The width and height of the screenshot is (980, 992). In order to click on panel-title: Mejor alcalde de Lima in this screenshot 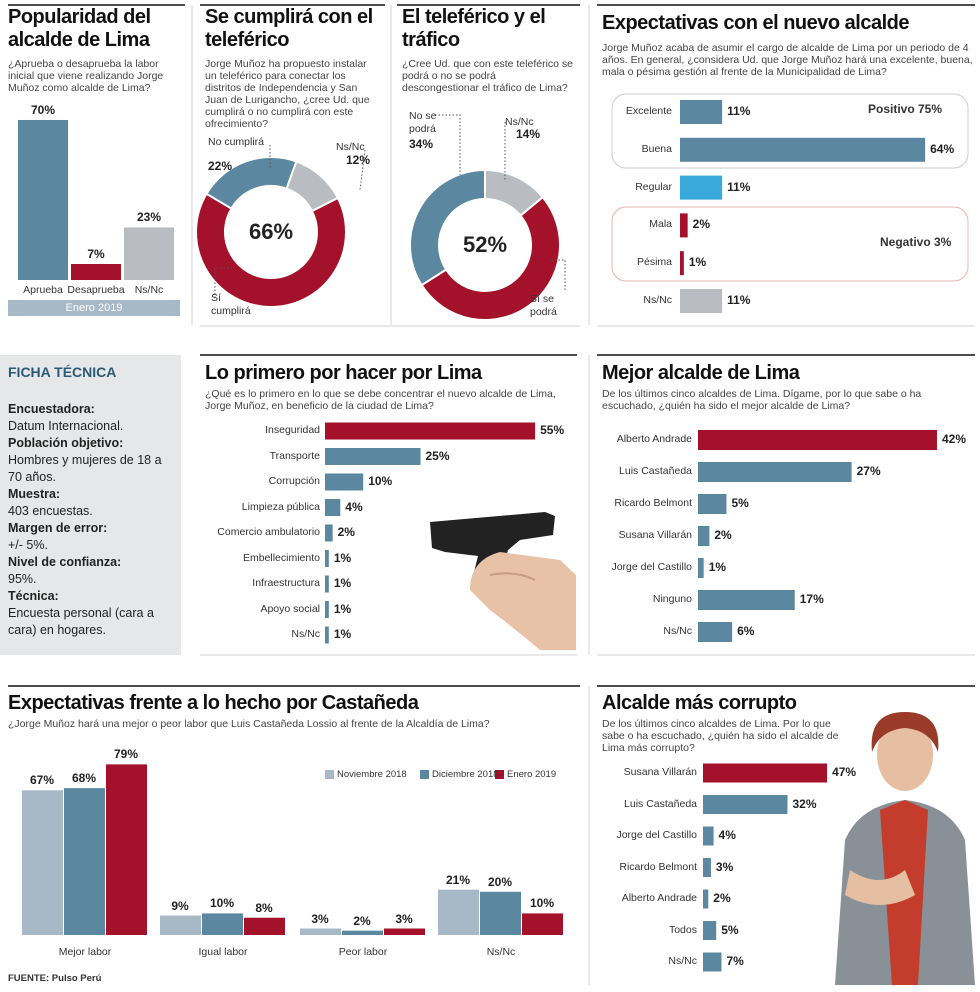, I will do `click(701, 373)`.